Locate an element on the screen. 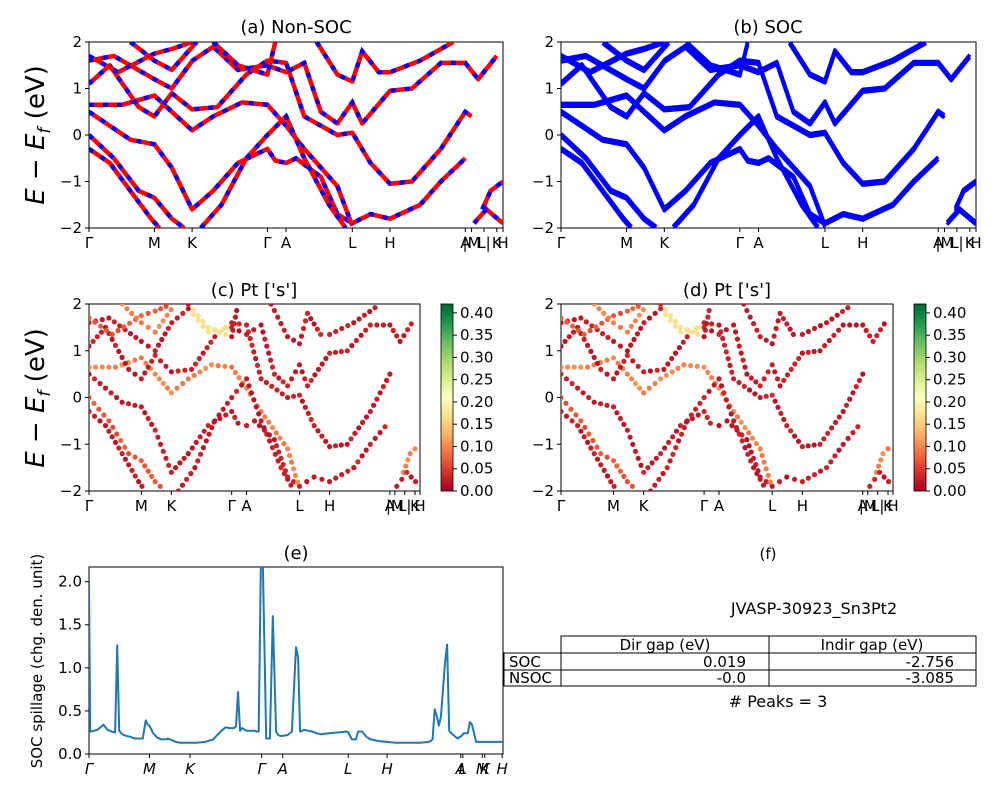 This screenshot has width=1000, height=804. y-tick-label: 1 is located at coordinates (77, 89).